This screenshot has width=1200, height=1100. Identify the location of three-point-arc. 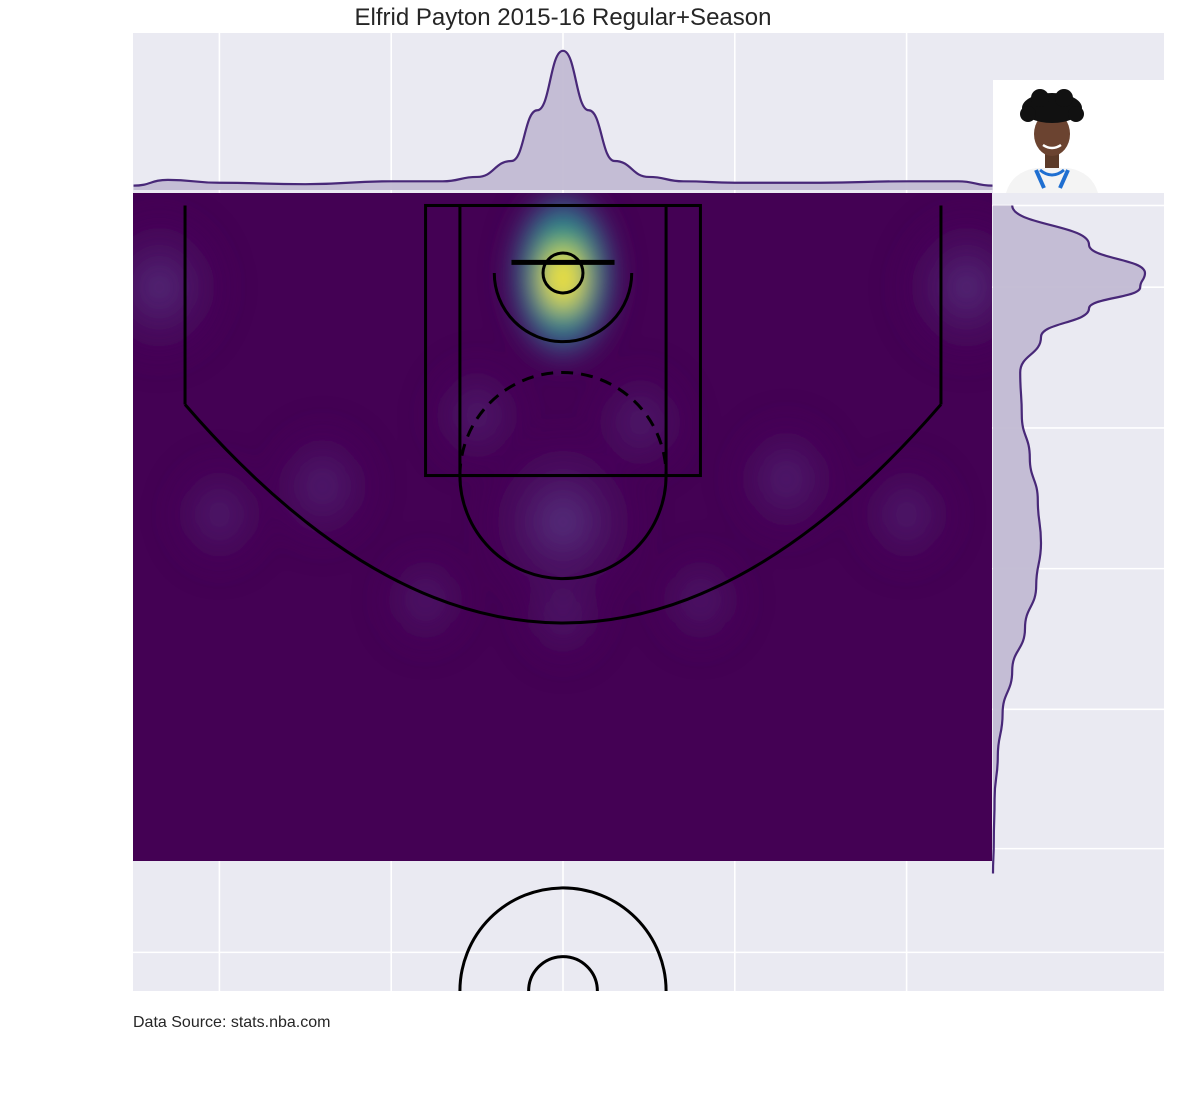
(563, 514).